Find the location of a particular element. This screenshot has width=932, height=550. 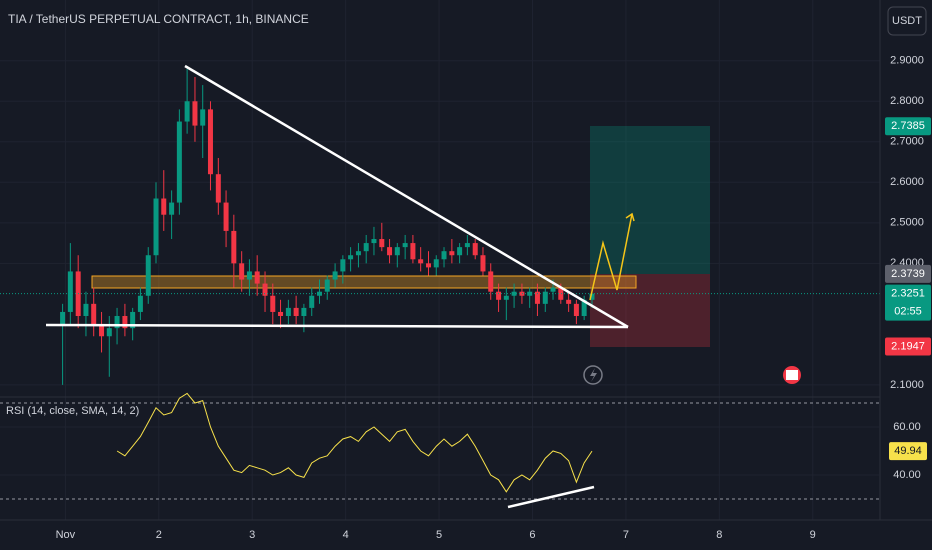

y-tick-label: 2.9000 is located at coordinates (907, 61).